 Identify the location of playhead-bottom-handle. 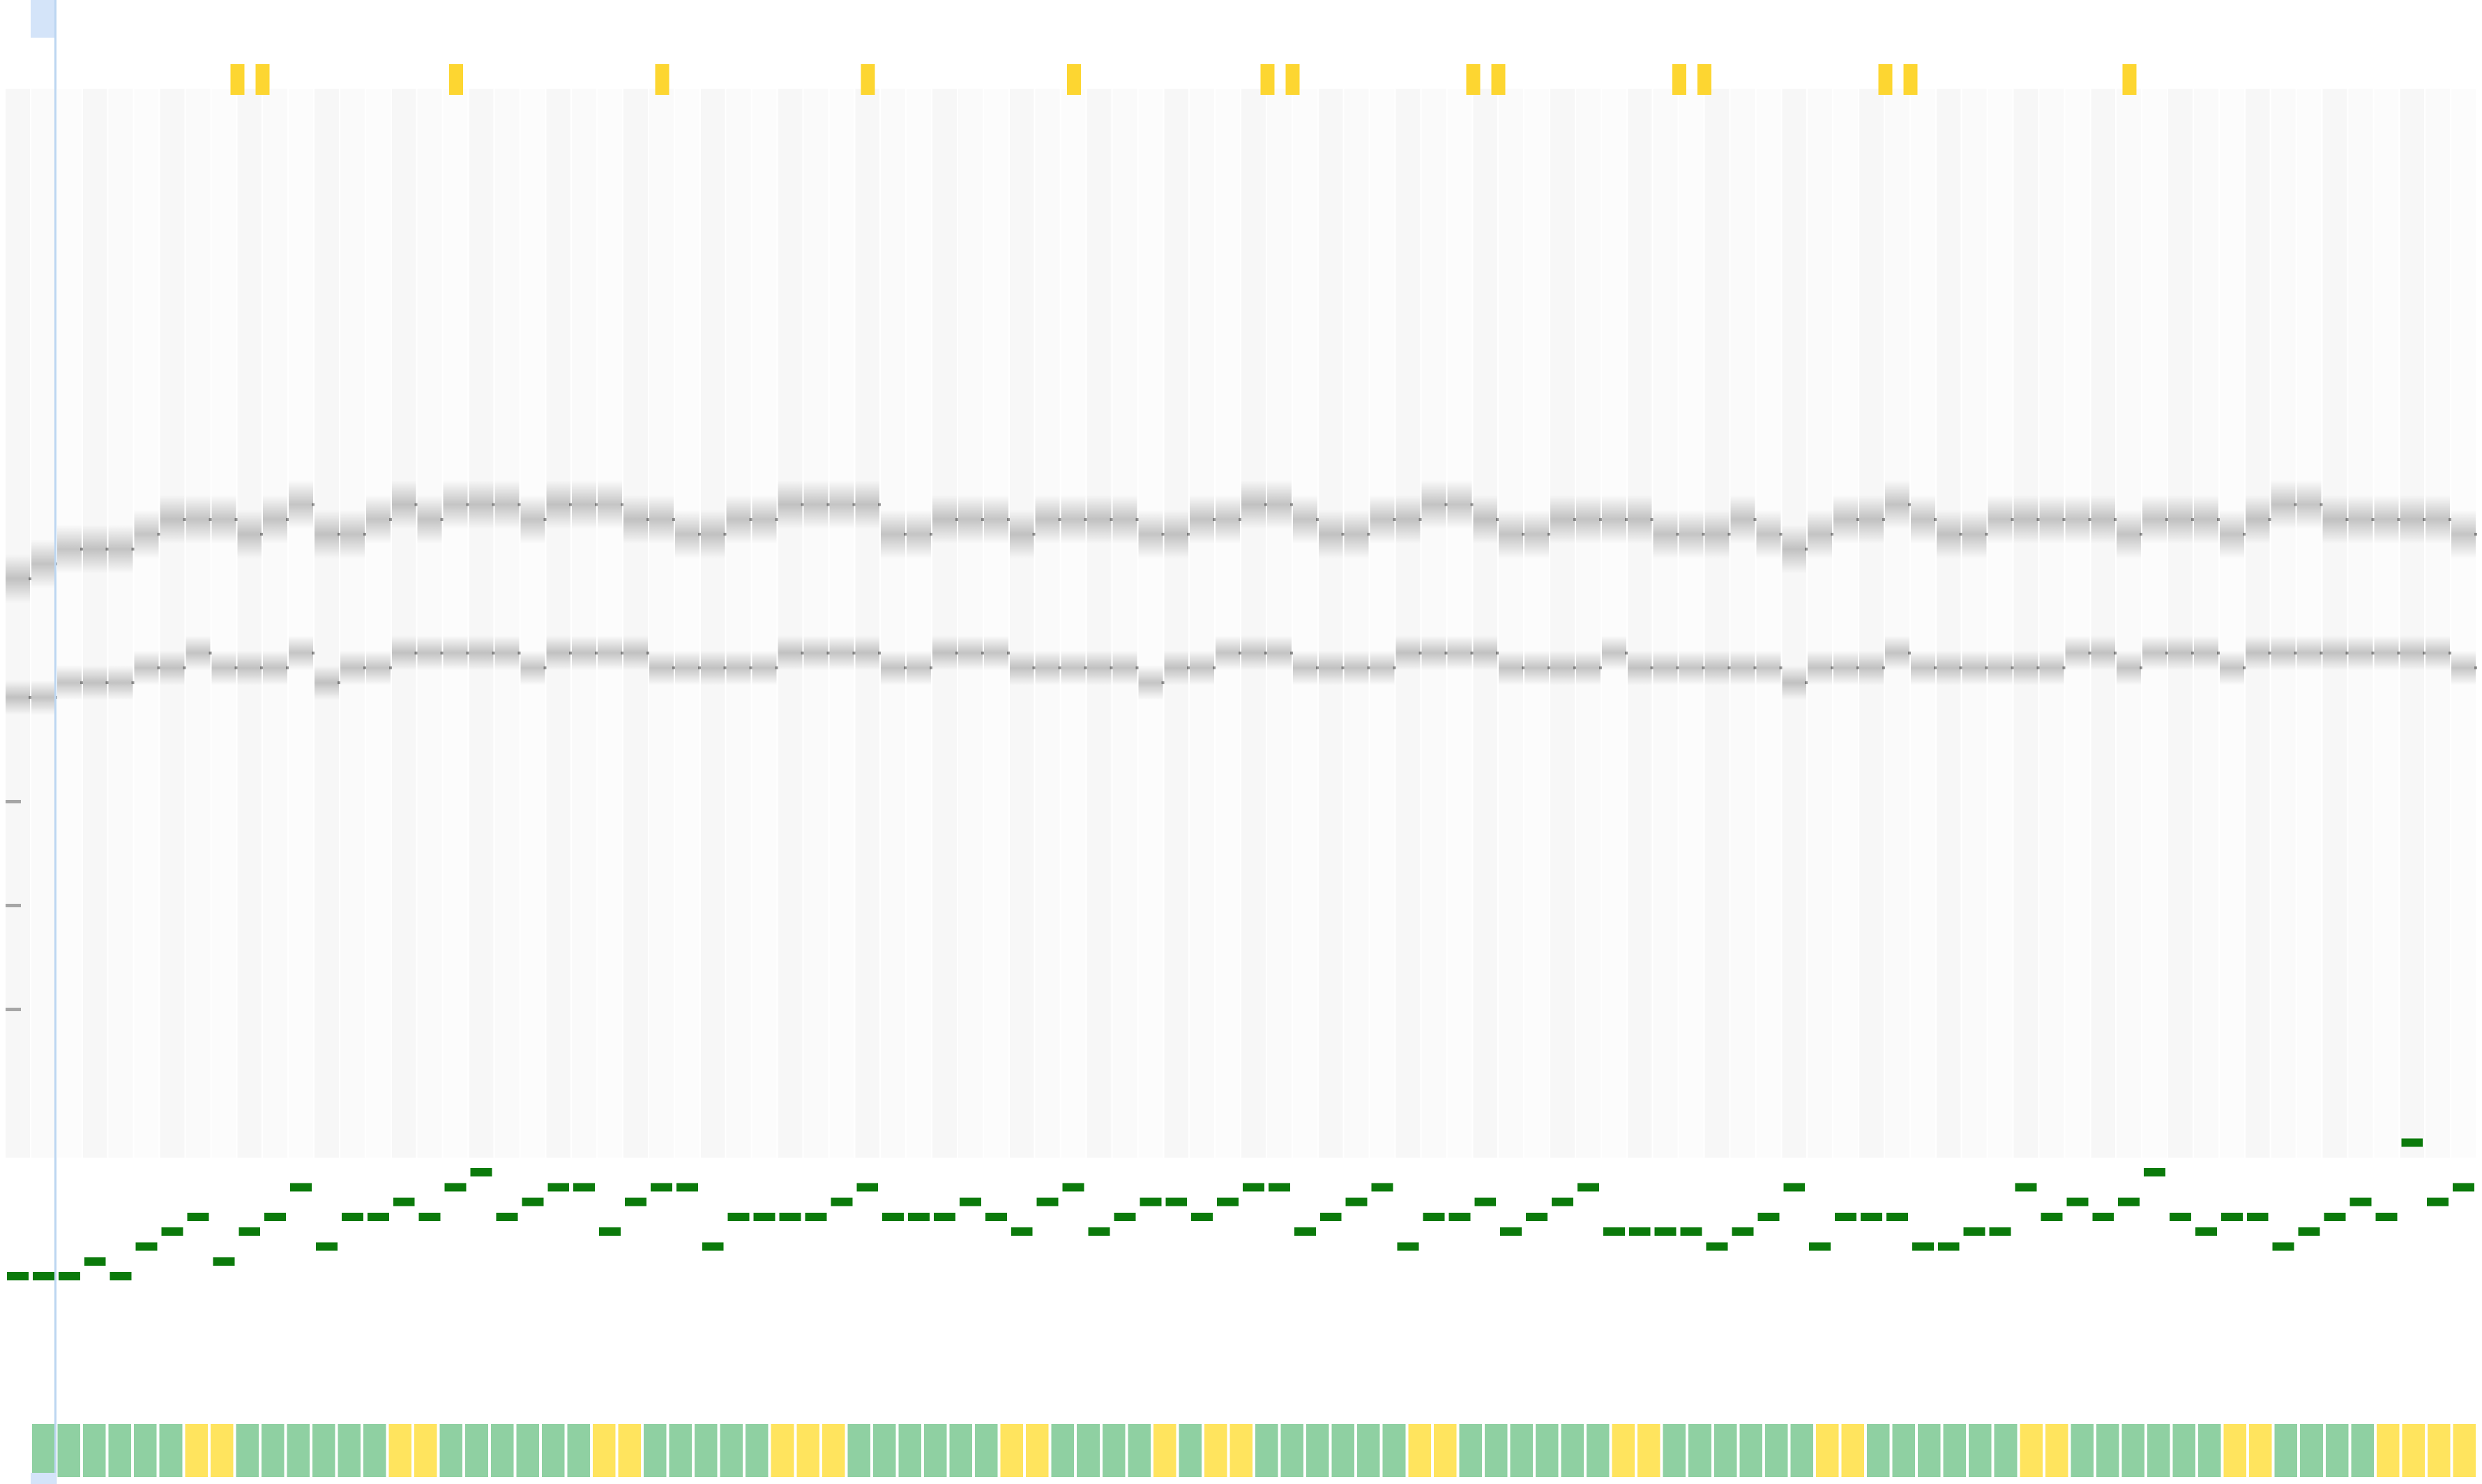
(43, 1478).